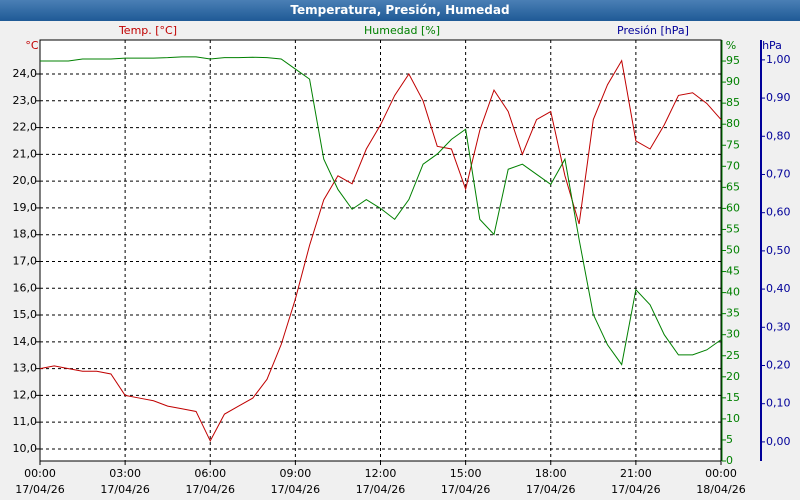 The height and width of the screenshot is (500, 800). What do you see at coordinates (733, 355) in the screenshot?
I see `y2-tick-label: 25` at bounding box center [733, 355].